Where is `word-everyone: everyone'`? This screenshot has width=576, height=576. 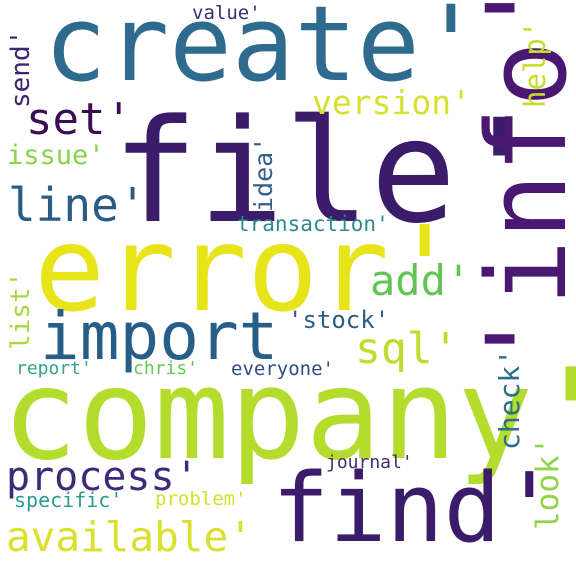
word-everyone: everyone' is located at coordinates (282, 369).